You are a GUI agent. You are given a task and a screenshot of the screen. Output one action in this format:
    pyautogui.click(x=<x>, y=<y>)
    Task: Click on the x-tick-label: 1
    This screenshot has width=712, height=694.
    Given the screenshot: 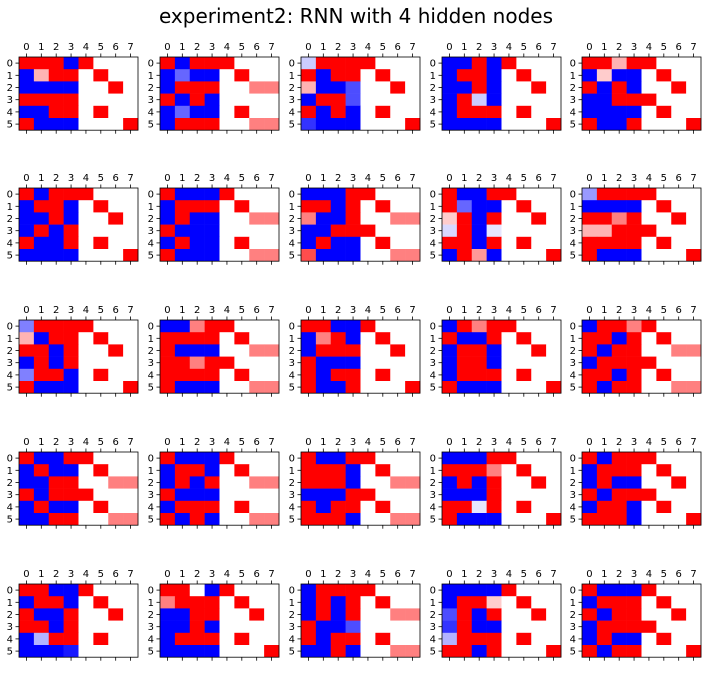 What is the action you would take?
    pyautogui.click(x=323, y=574)
    